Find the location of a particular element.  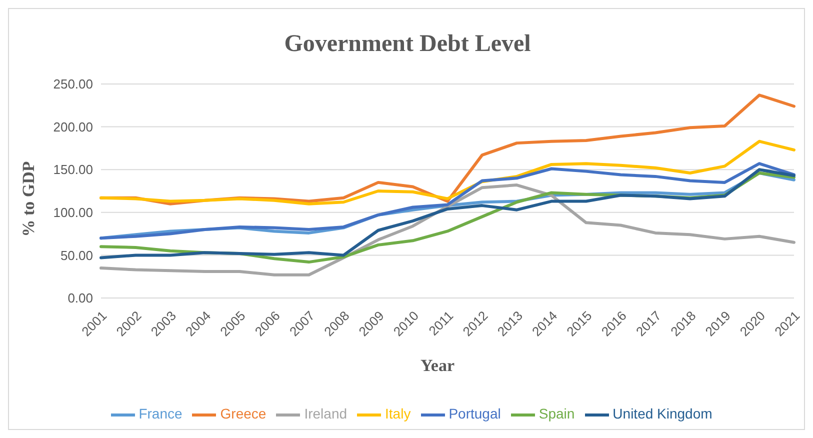

y-tick-label: 0.00 is located at coordinates (80, 298).